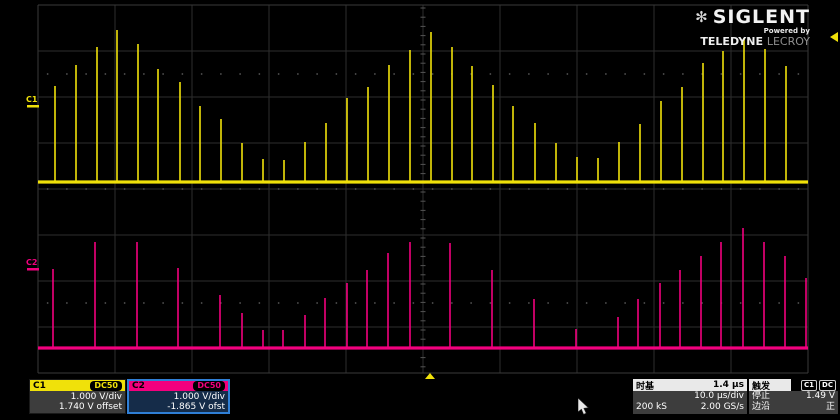 The image size is (840, 420). I want to click on lecroy-text: LECROY, so click(788, 41).